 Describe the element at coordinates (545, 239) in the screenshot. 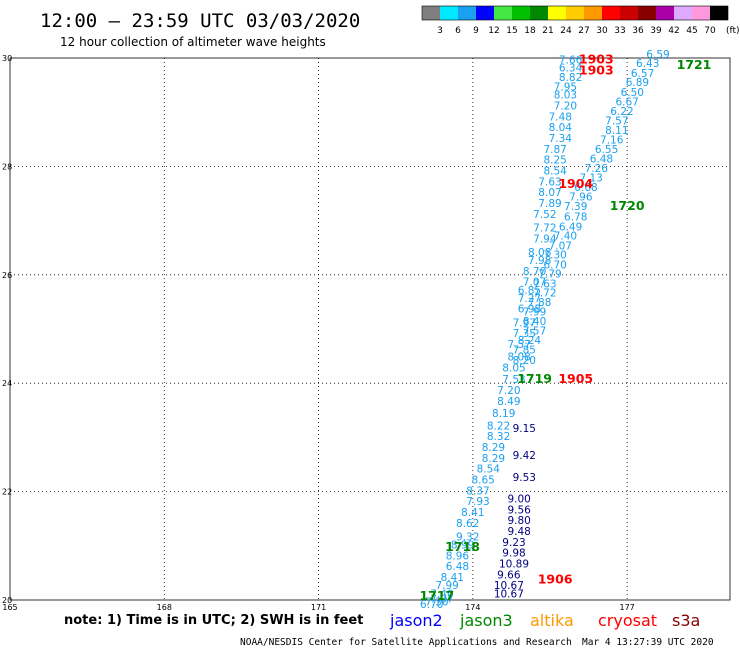

I see `wave-height-label: 7.94` at that location.